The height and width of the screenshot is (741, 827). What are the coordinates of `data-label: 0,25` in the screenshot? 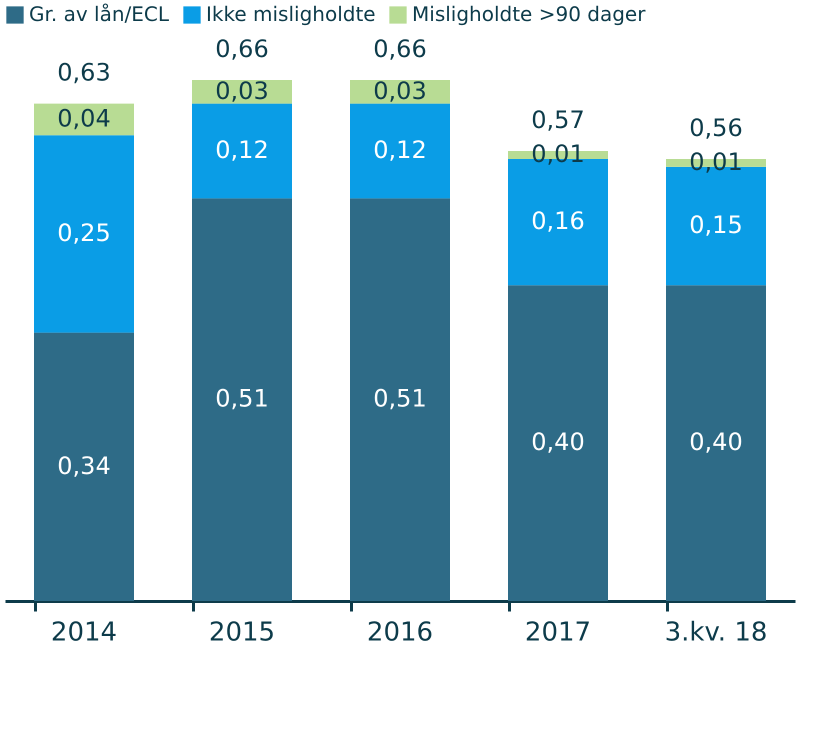 It's located at (84, 232).